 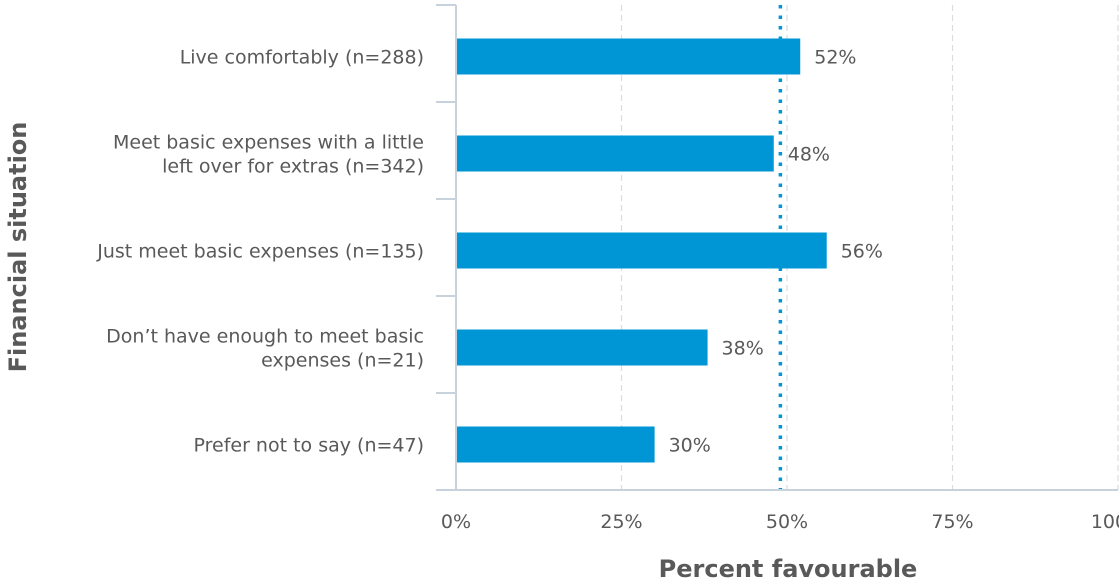 What do you see at coordinates (309, 446) in the screenshot?
I see `category-label: Prefer not to say (n=47)` at bounding box center [309, 446].